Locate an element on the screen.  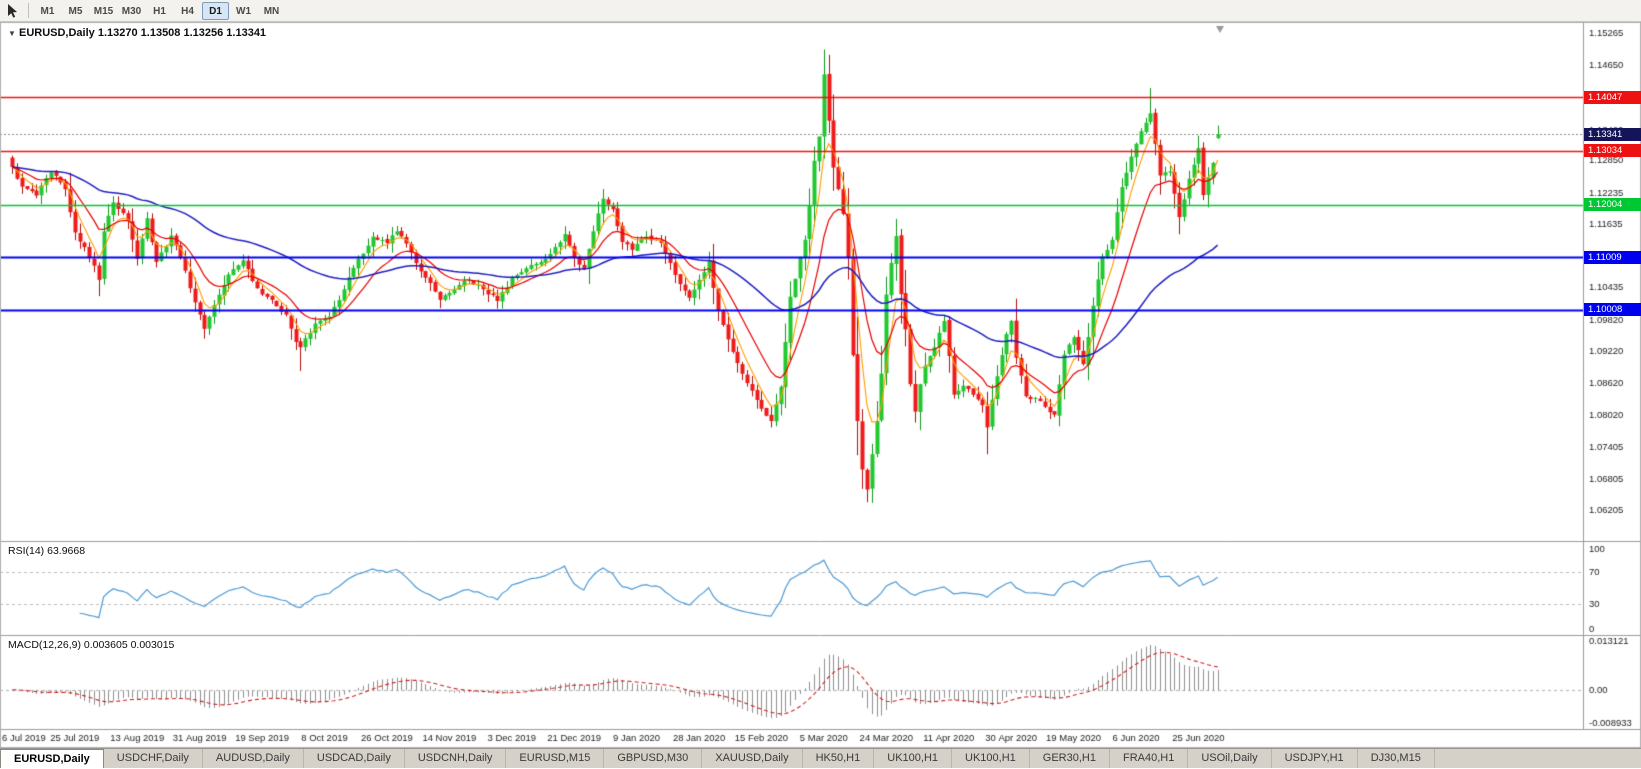
timeframe-button-h1: H1 is located at coordinates (159, 11).